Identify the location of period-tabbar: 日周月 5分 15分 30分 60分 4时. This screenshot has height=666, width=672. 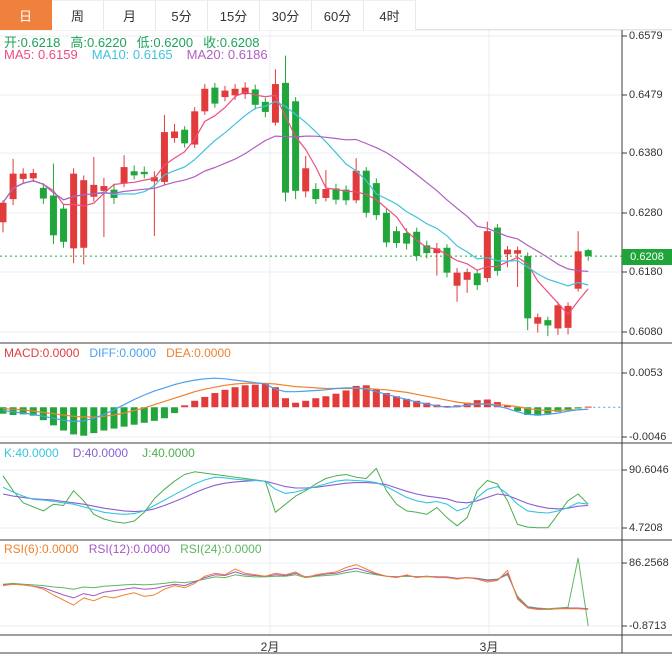
(336, 15).